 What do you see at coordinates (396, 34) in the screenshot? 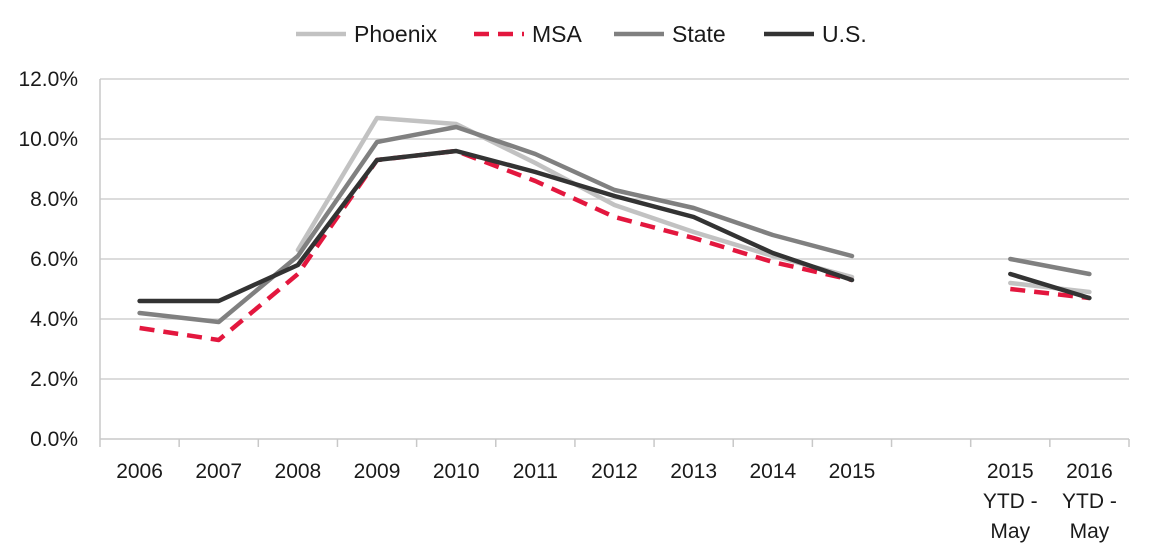
I see `legend-label: Phoenix` at bounding box center [396, 34].